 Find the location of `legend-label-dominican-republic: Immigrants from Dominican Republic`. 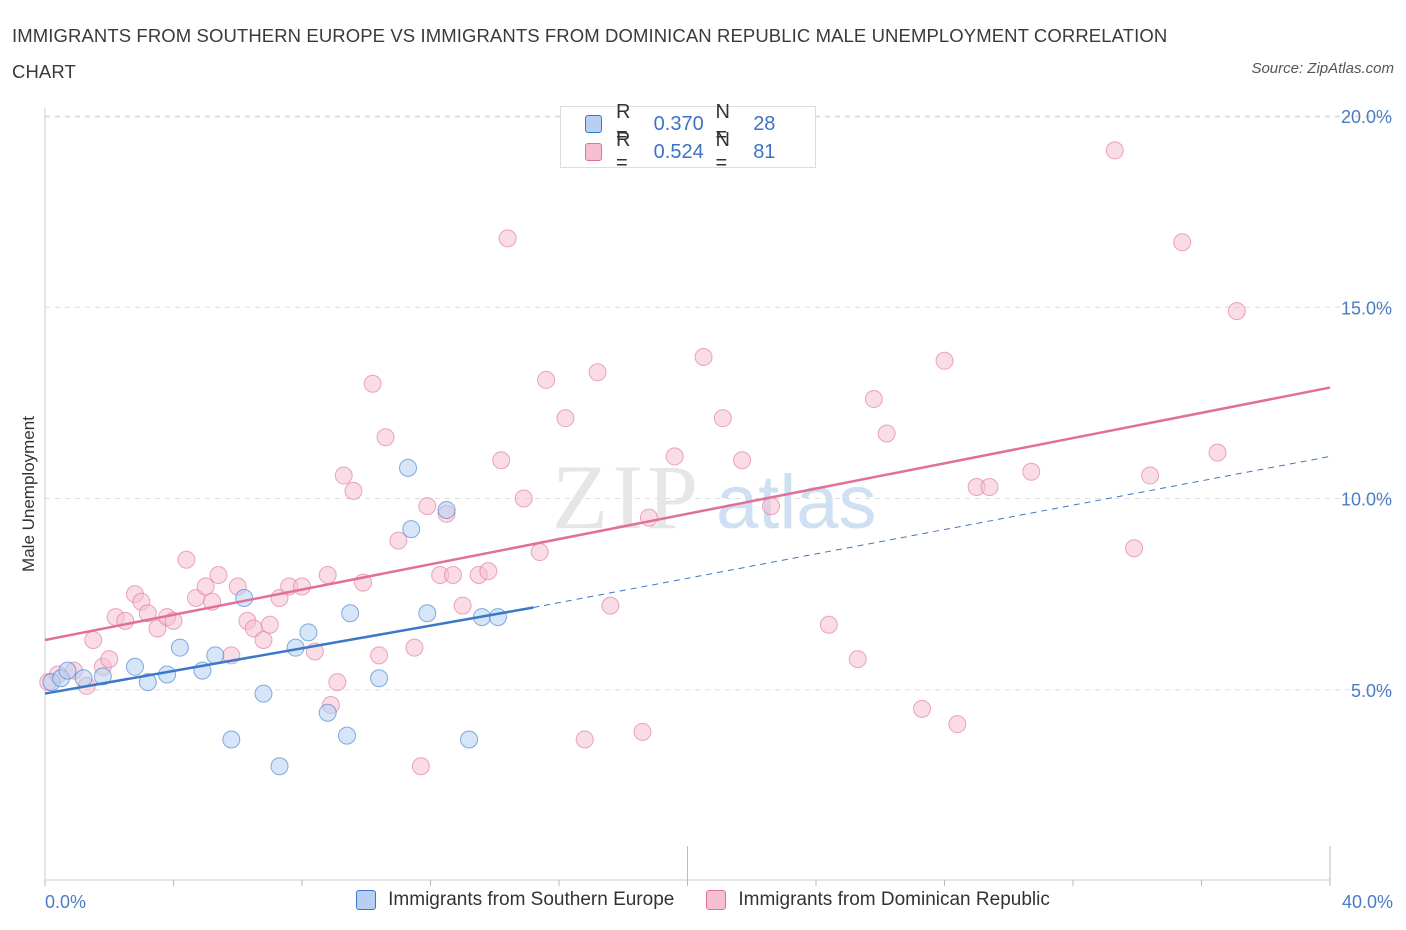

legend-label-dominican-republic: Immigrants from Dominican Republic is located at coordinates (894, 899).